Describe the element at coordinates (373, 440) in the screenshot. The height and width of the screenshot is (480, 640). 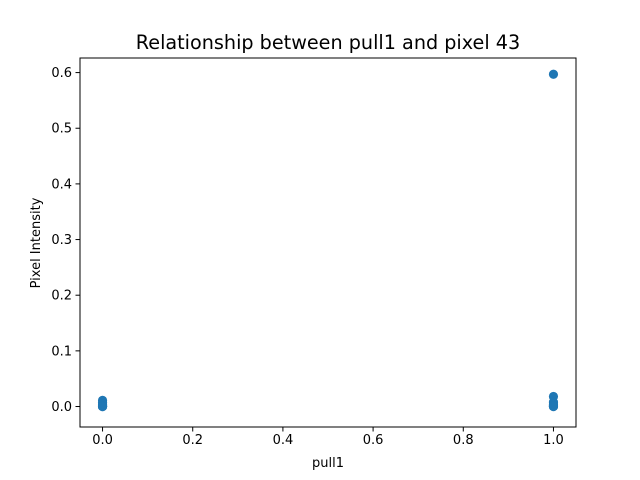
I see `x-tick-label: 0.6` at that location.